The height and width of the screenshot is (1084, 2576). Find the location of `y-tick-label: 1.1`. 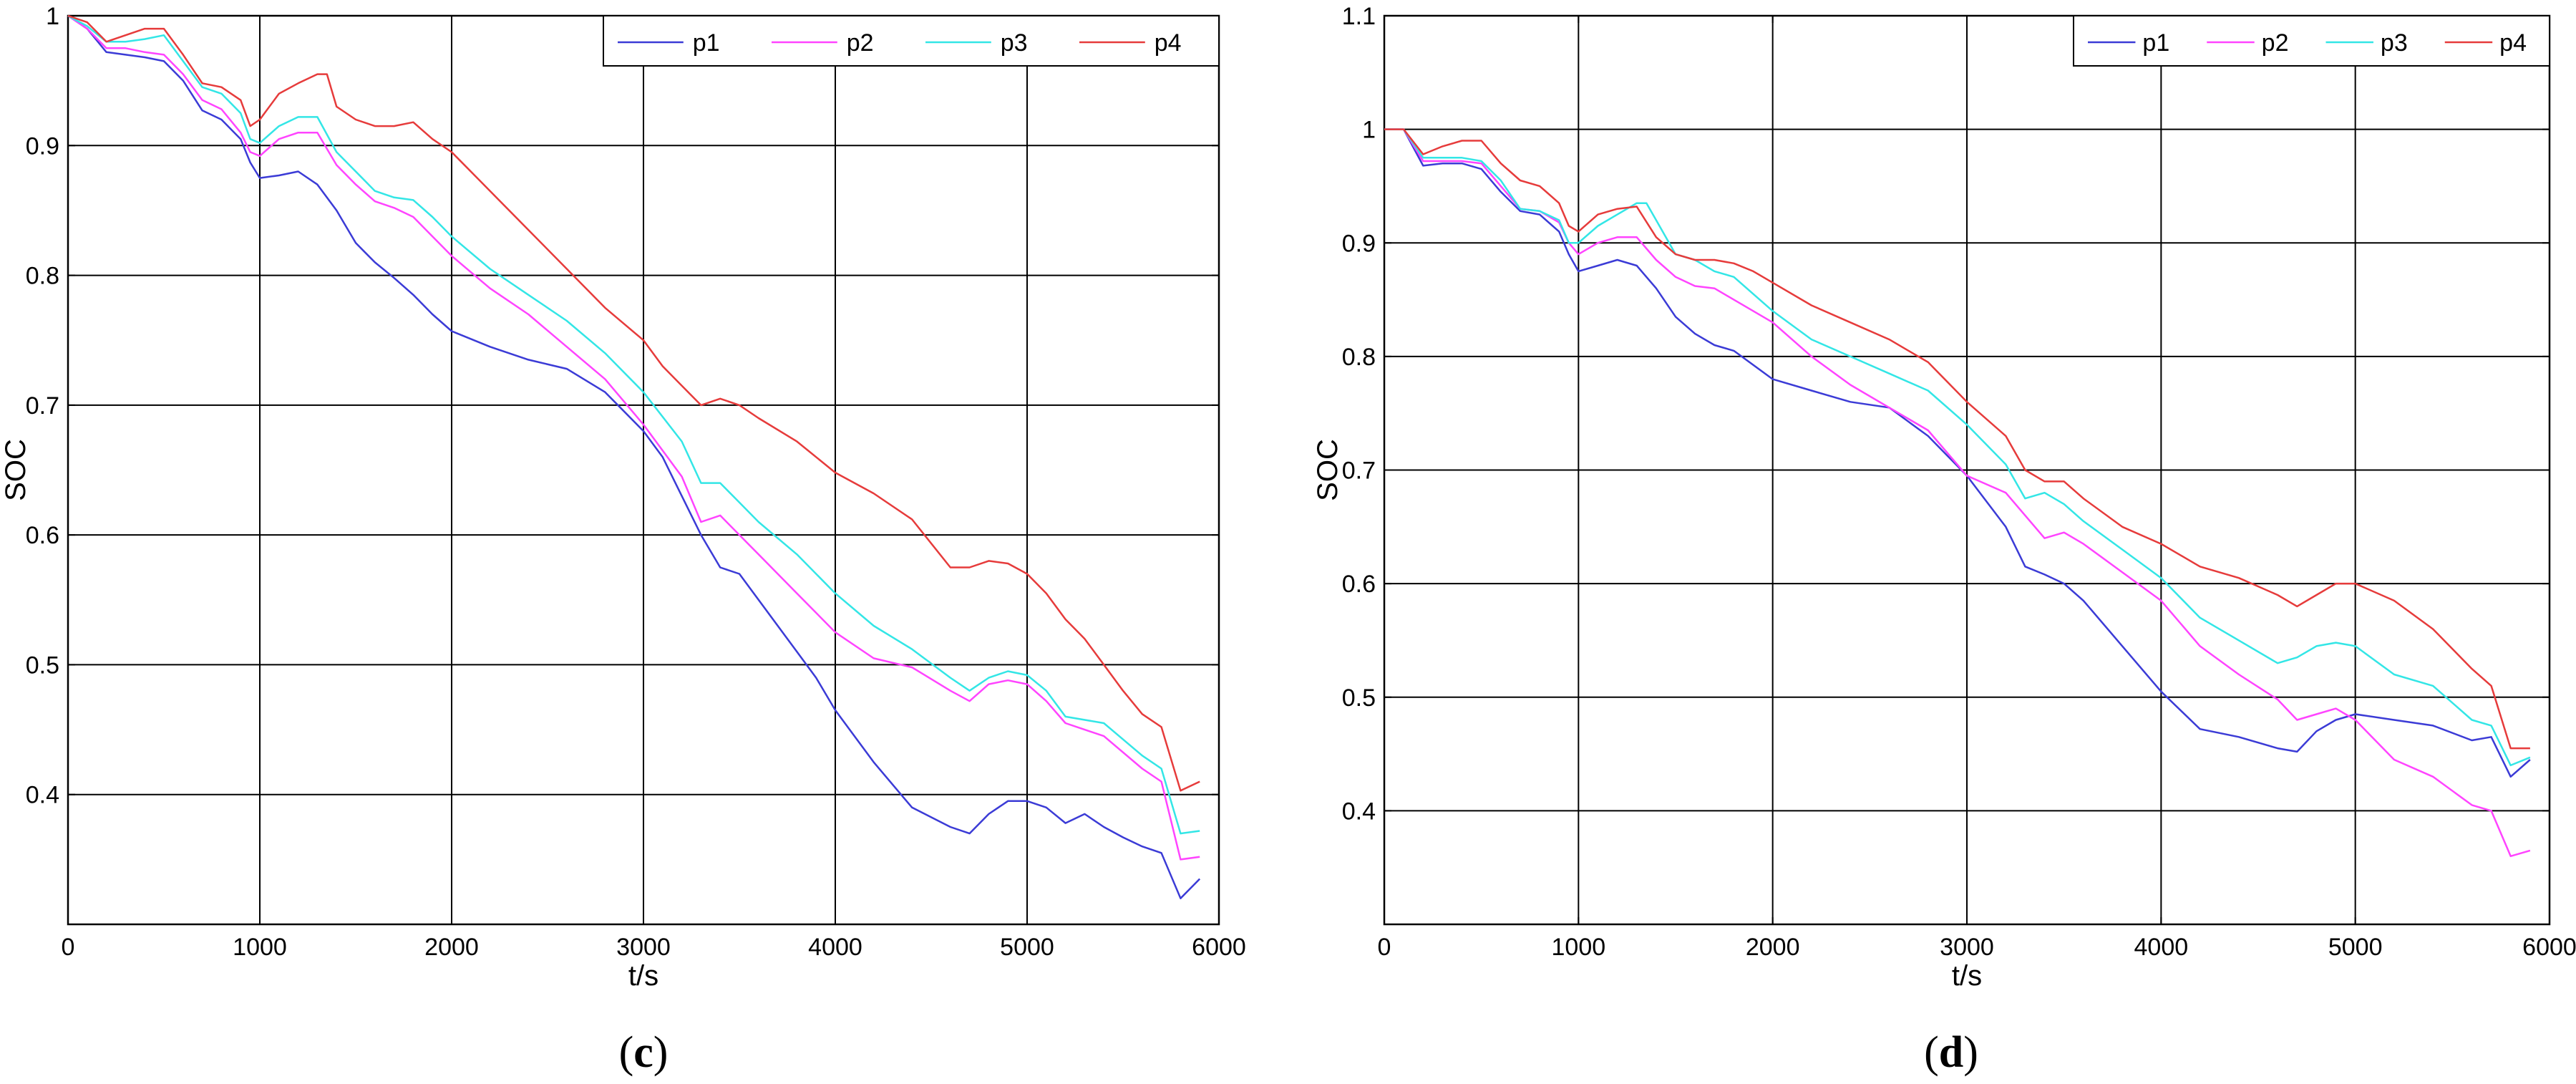

y-tick-label: 1.1 is located at coordinates (1359, 16).